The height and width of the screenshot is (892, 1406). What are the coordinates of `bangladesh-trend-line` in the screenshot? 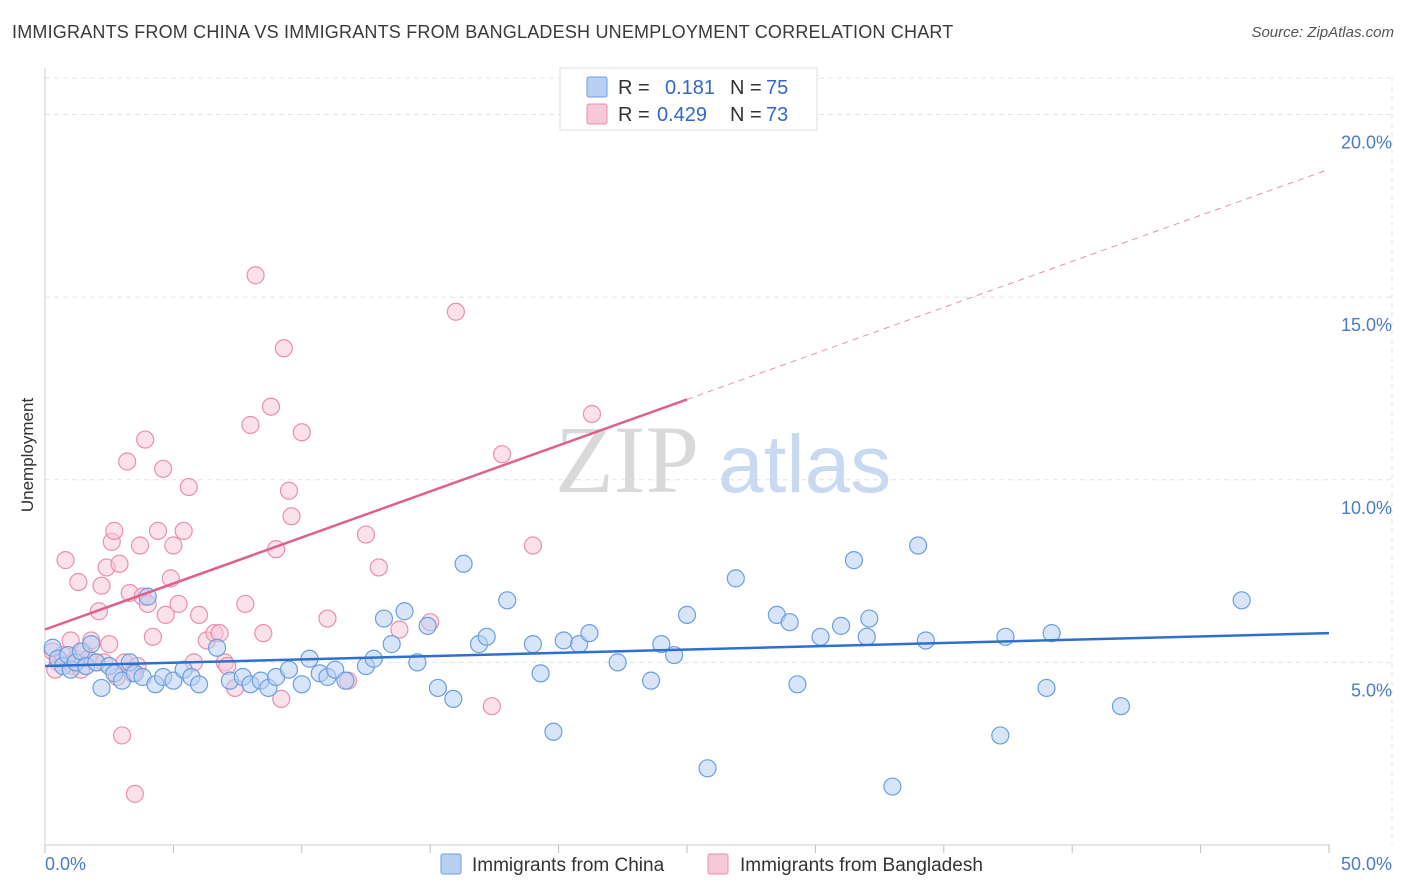 It's located at (366, 514).